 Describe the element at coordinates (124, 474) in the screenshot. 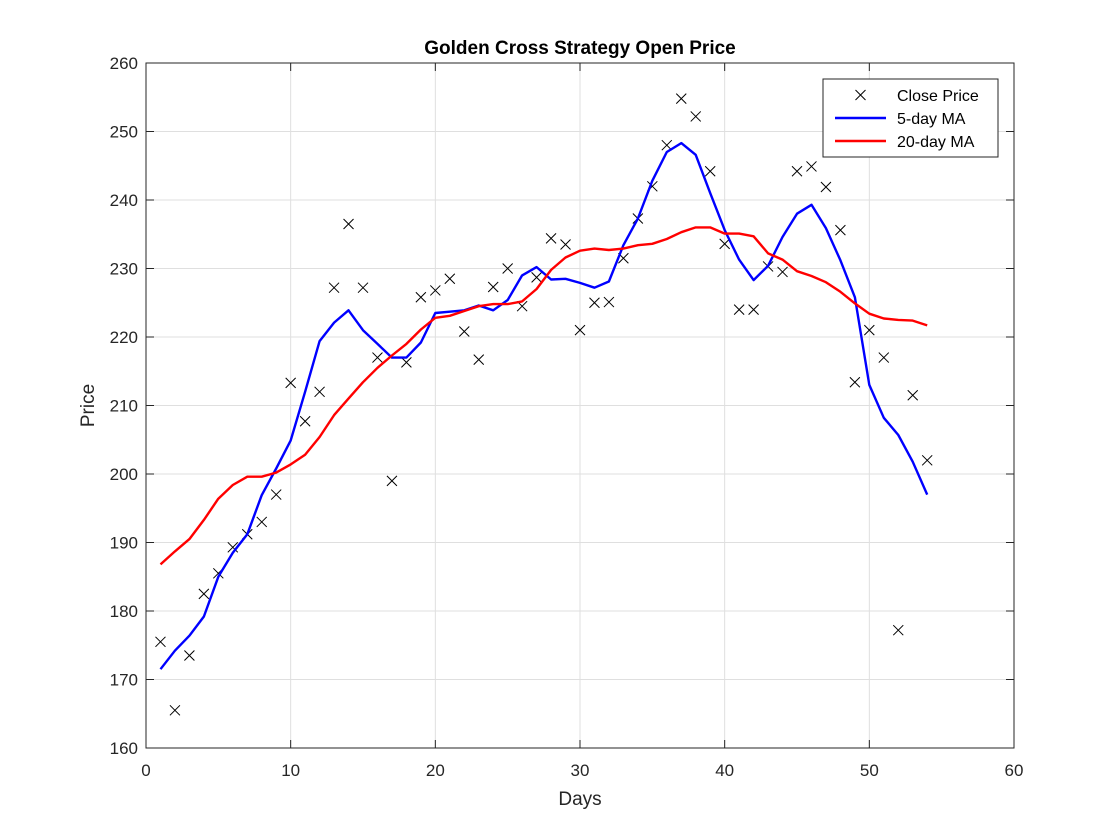

I see `y-tick-label: 200` at that location.